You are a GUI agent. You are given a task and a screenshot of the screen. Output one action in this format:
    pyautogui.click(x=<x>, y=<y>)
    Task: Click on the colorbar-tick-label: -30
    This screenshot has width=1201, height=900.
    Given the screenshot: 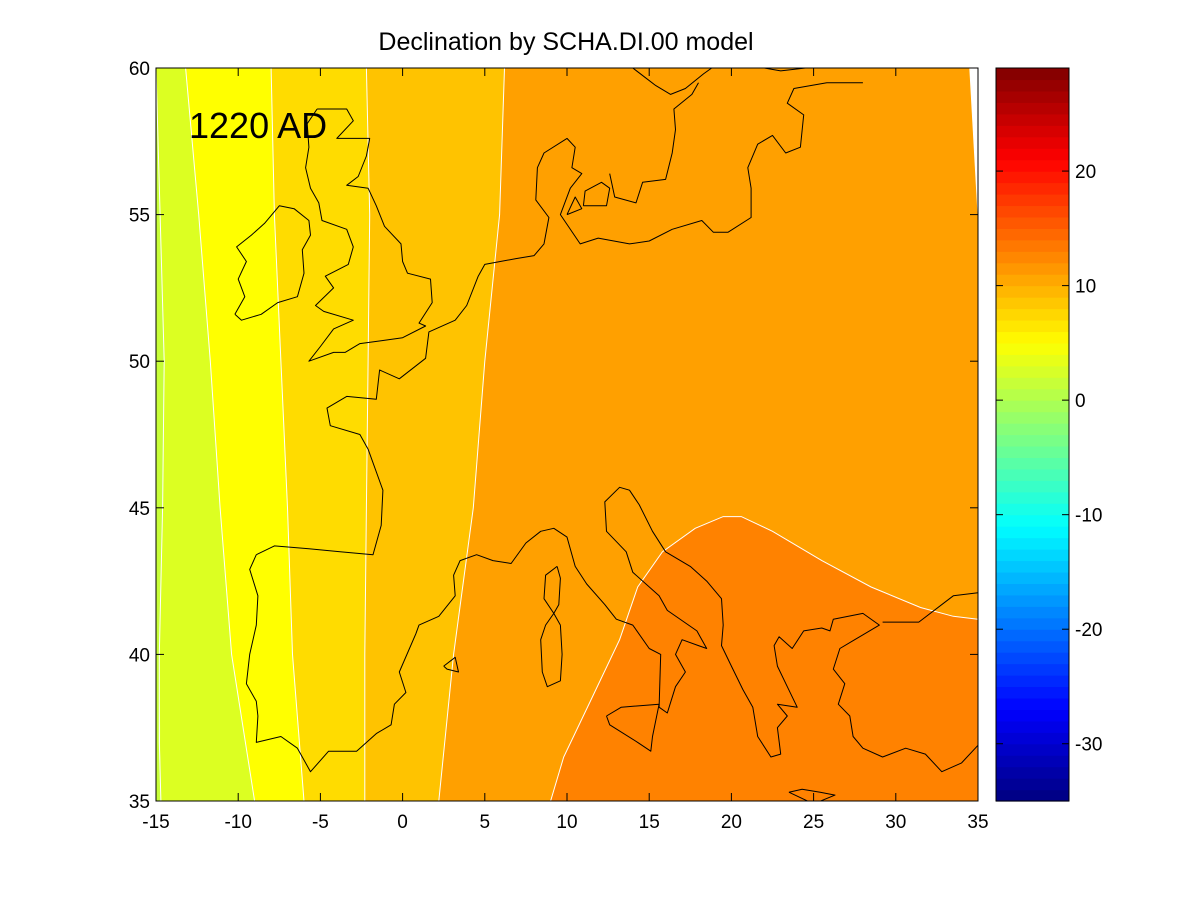 What is the action you would take?
    pyautogui.click(x=1088, y=745)
    